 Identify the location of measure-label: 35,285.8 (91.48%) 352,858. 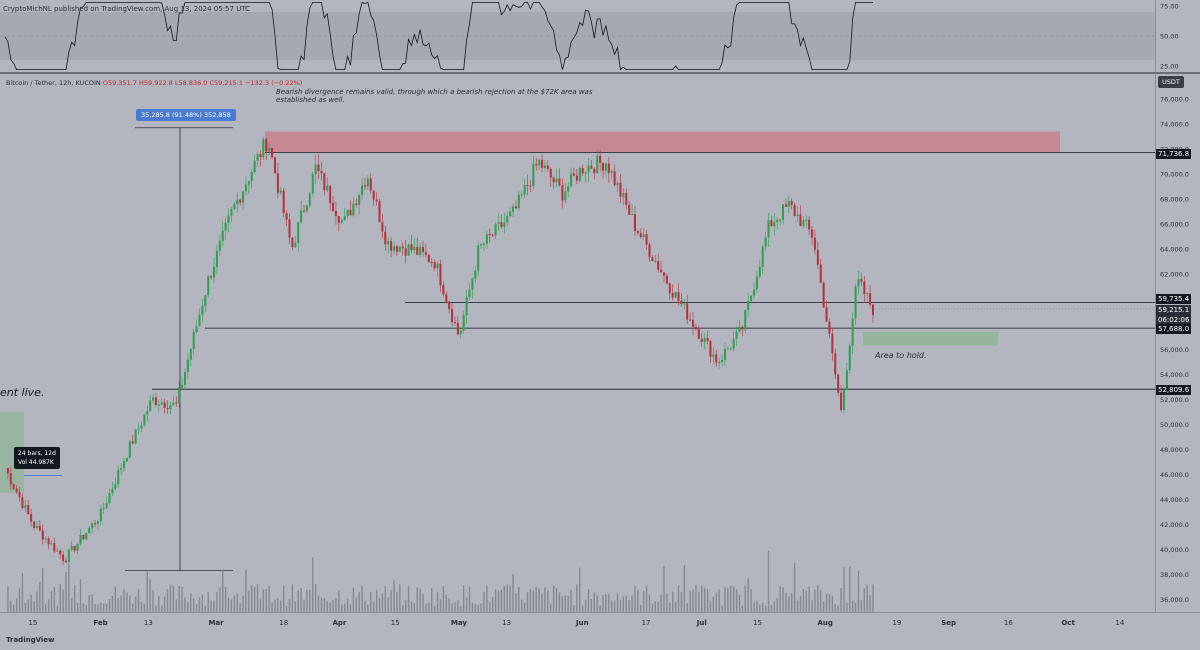
(186, 115).